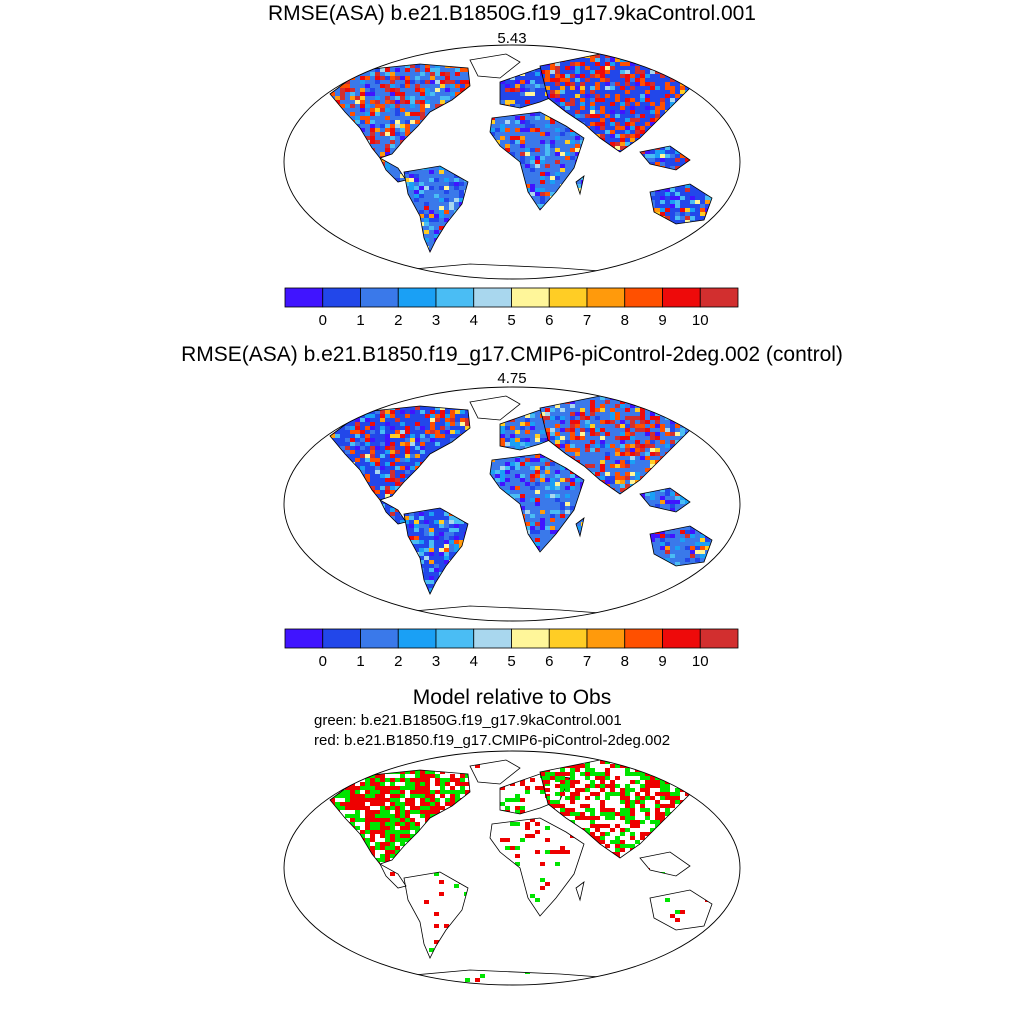  I want to click on panel1-rmse-value: 5.43, so click(512, 38).